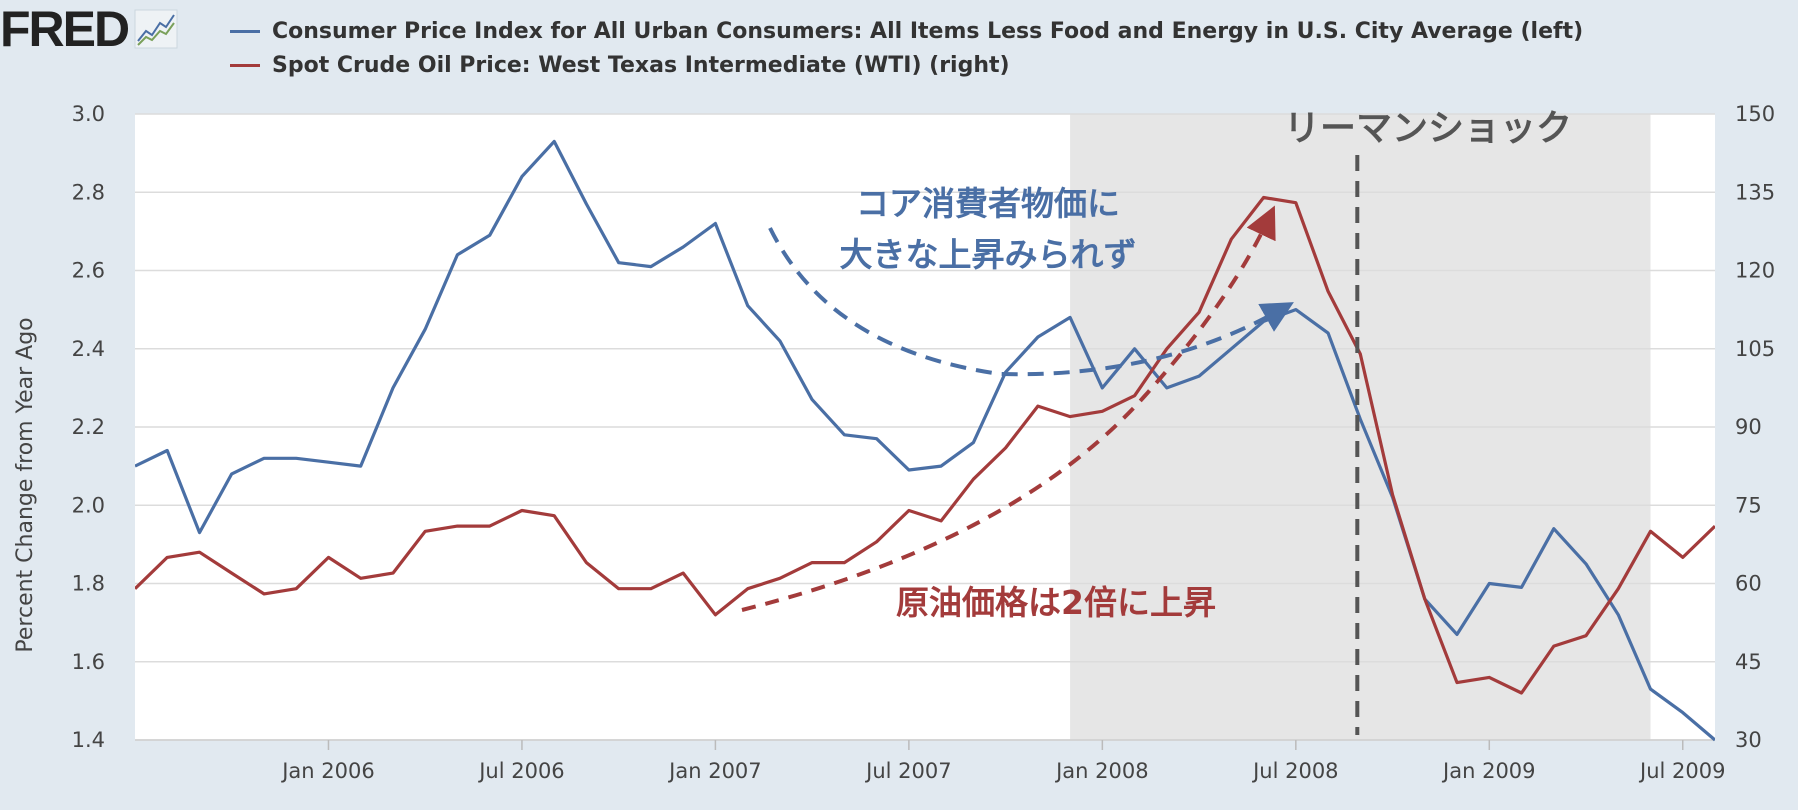 The width and height of the screenshot is (1798, 810). Describe the element at coordinates (88, 349) in the screenshot. I see `y-tick-label-left: 2.4` at that location.